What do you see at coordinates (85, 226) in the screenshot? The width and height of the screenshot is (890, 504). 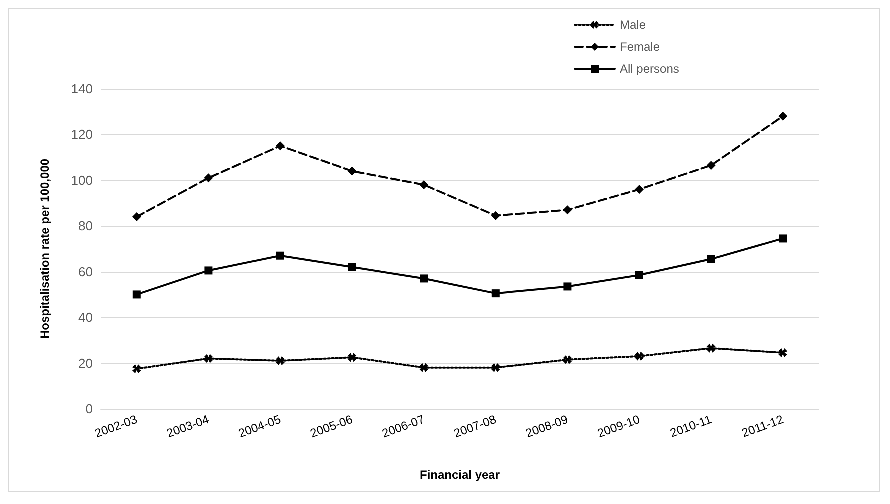 I see `y-tick-label: 80` at bounding box center [85, 226].